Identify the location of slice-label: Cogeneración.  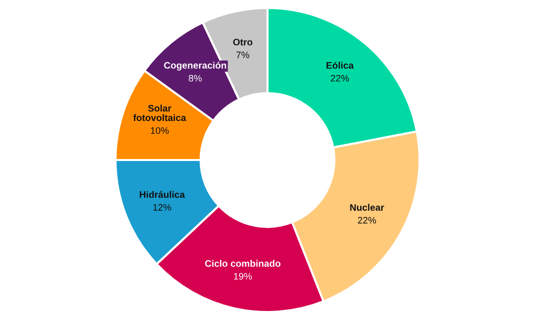
(195, 66).